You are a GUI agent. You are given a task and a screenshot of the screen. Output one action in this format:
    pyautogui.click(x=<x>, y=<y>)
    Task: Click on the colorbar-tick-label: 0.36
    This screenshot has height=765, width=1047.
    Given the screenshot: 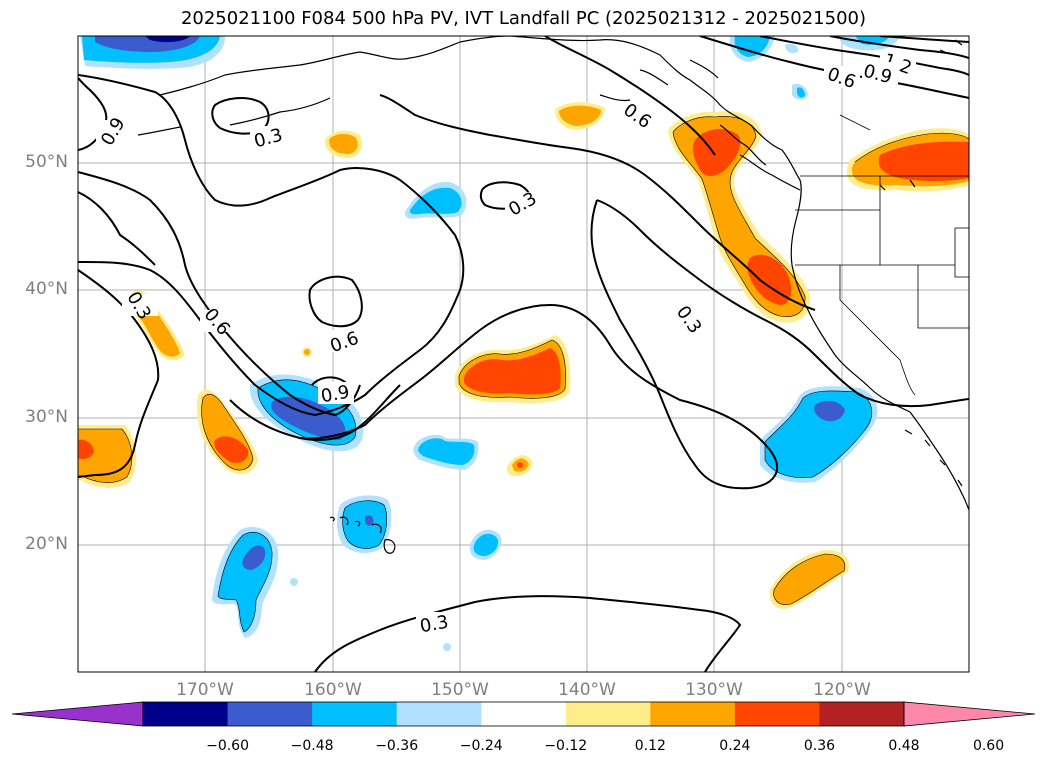 What is the action you would take?
    pyautogui.click(x=819, y=746)
    